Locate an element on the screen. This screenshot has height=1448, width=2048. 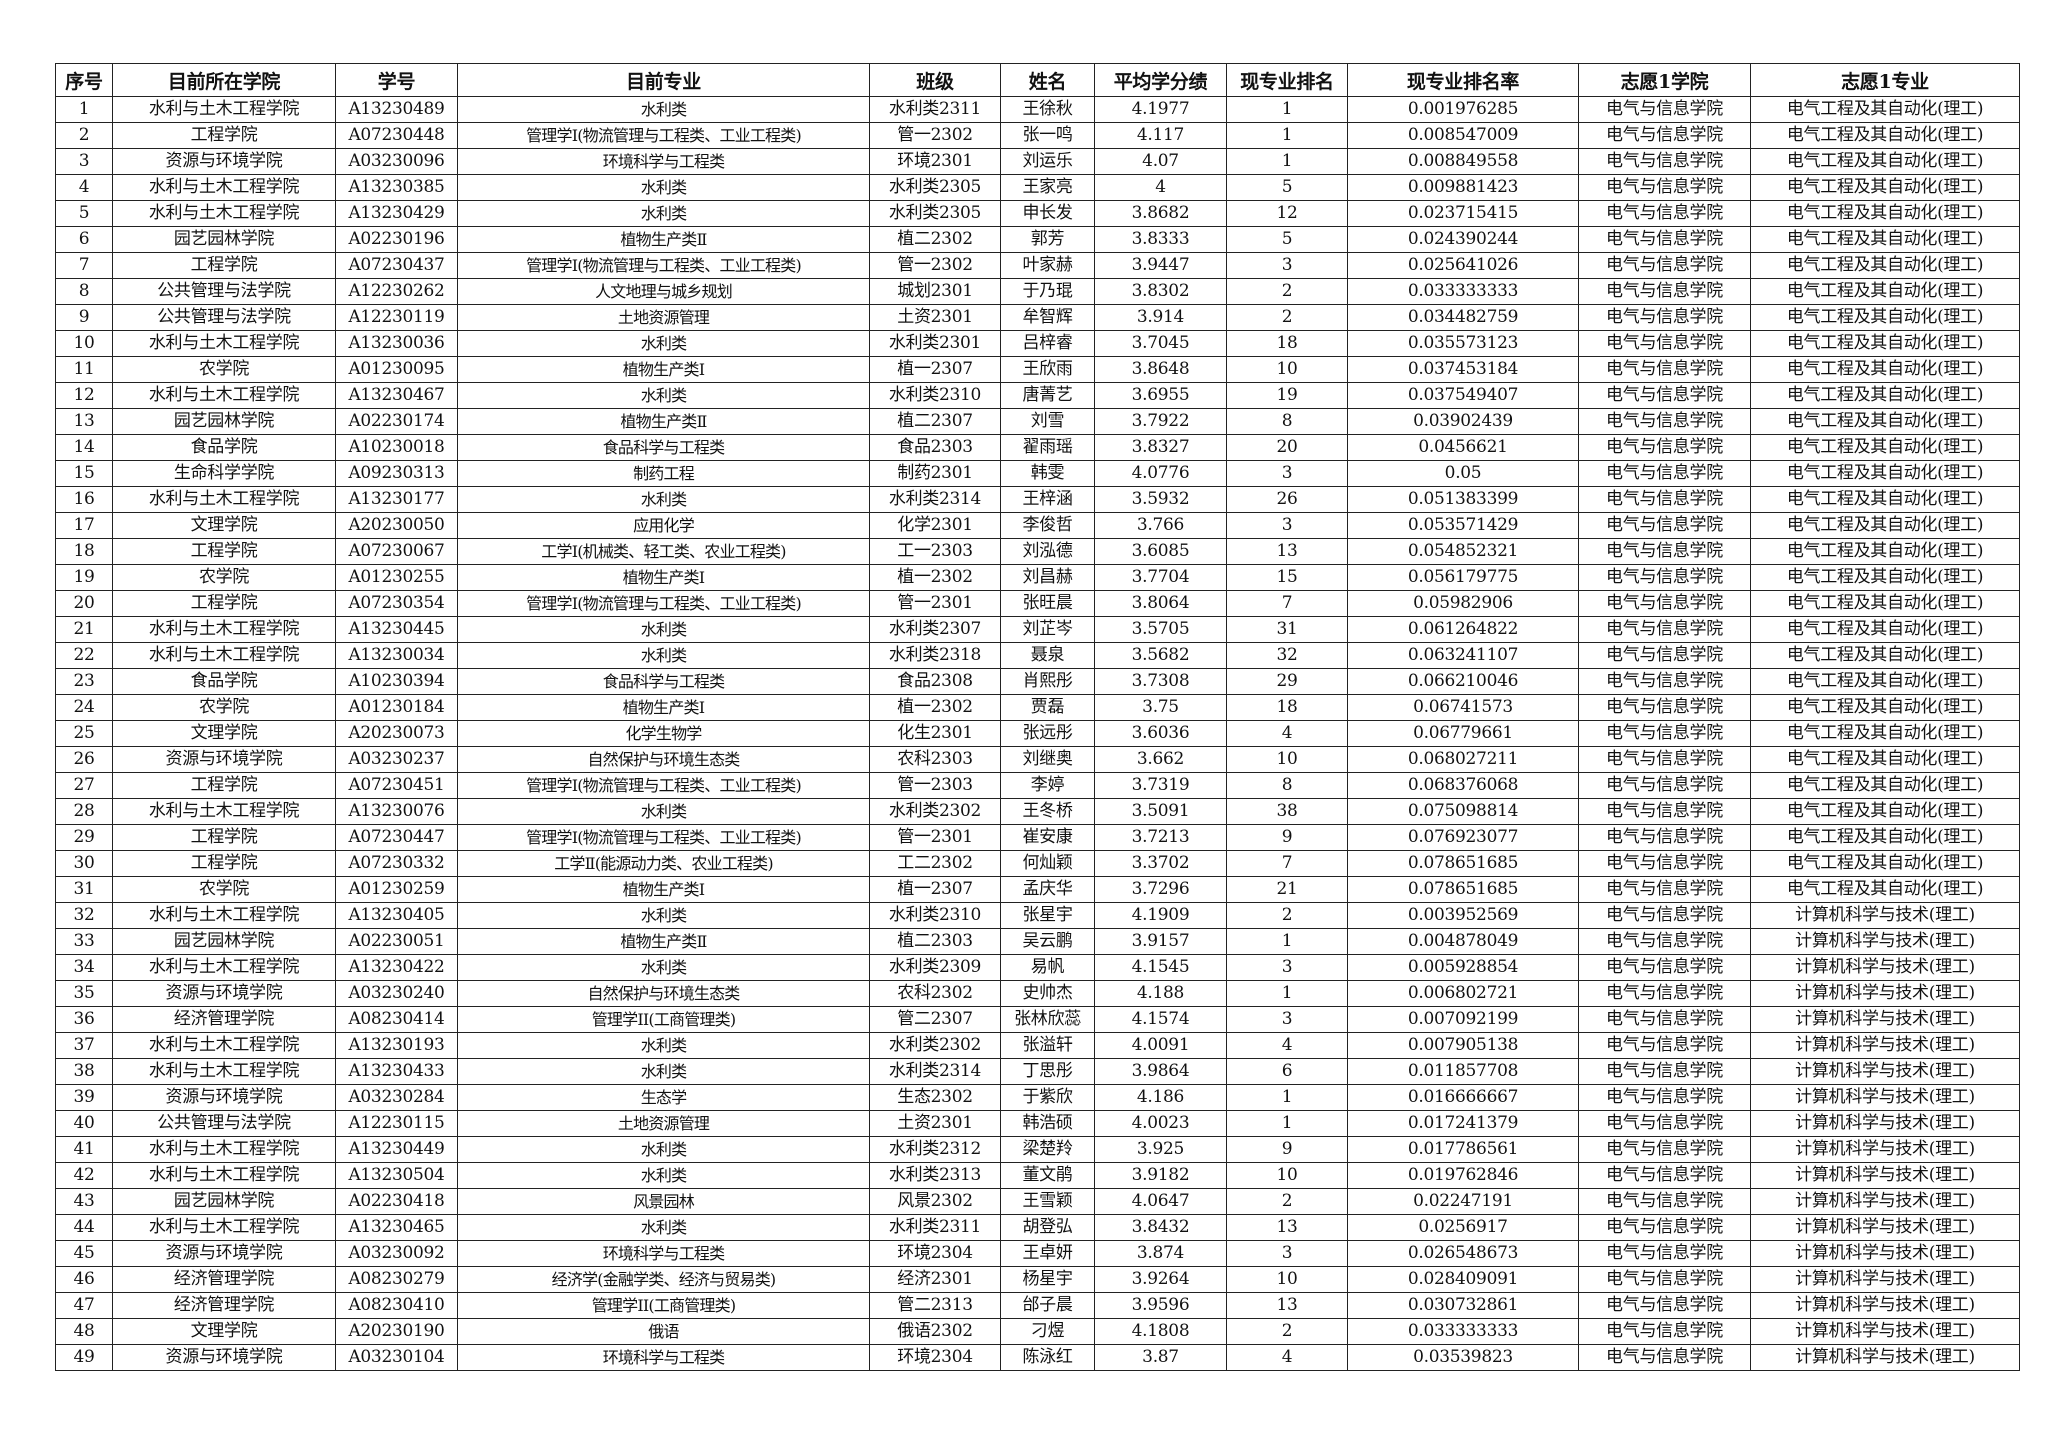
cell-gpa: 3.8682 is located at coordinates (1160, 213).